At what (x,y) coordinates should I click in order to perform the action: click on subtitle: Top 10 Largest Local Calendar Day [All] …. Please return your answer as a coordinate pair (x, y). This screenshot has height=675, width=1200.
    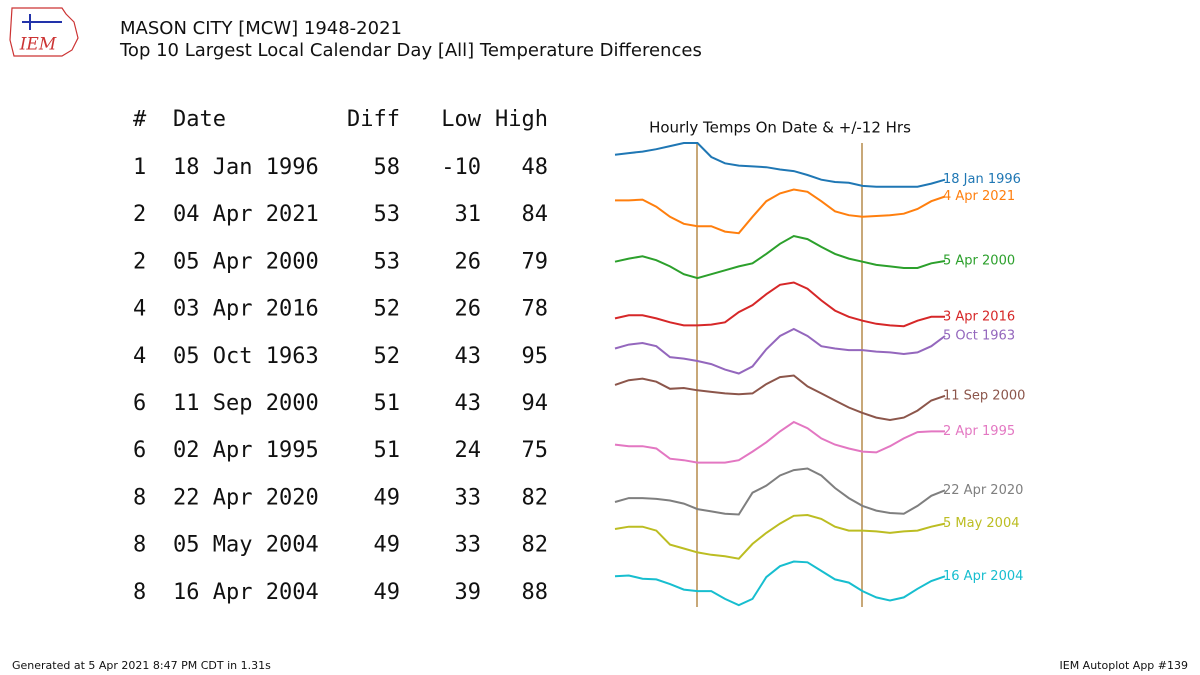
    Looking at the image, I should click on (410, 50).